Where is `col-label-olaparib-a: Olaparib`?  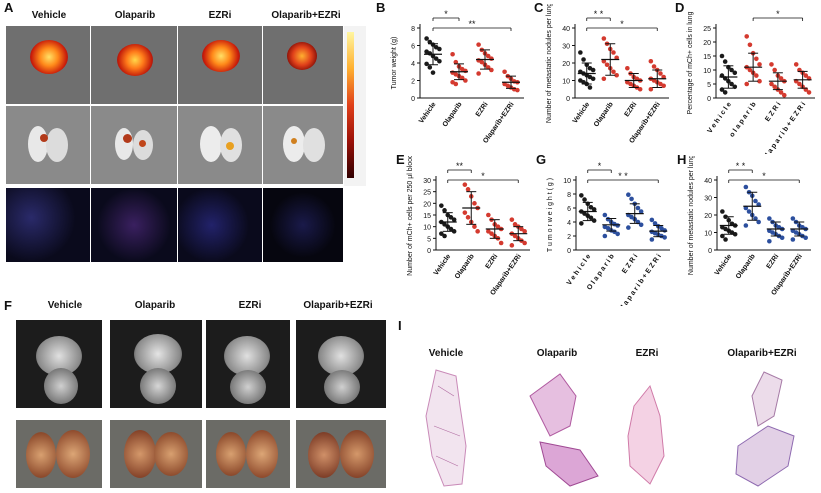 col-label-olaparib-a: Olaparib is located at coordinates (135, 15).